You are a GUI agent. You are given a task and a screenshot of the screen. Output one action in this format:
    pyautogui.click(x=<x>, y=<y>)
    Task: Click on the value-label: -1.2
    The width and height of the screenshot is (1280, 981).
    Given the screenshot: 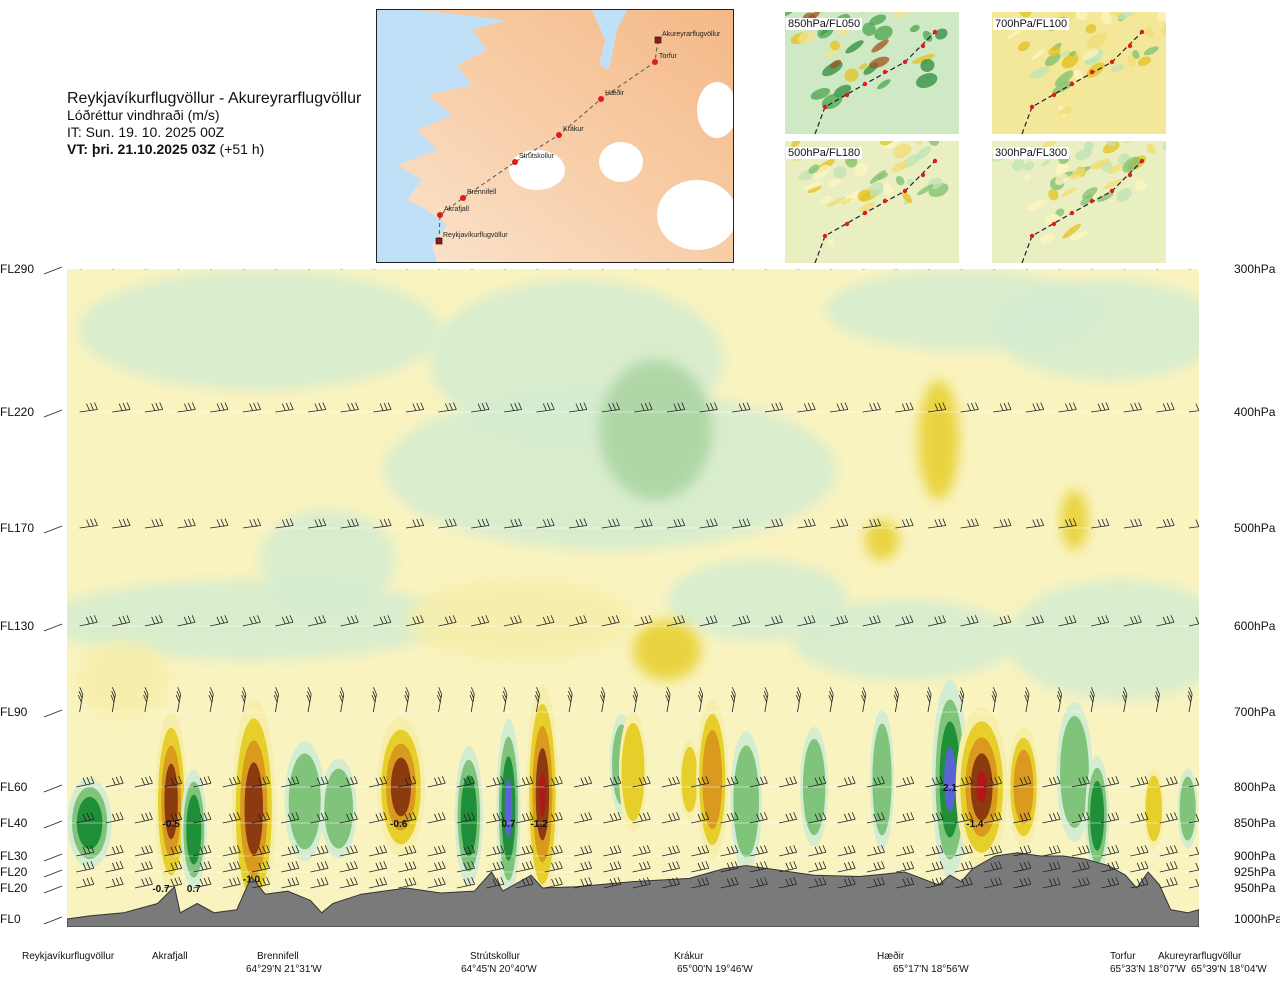 What is the action you would take?
    pyautogui.click(x=539, y=824)
    